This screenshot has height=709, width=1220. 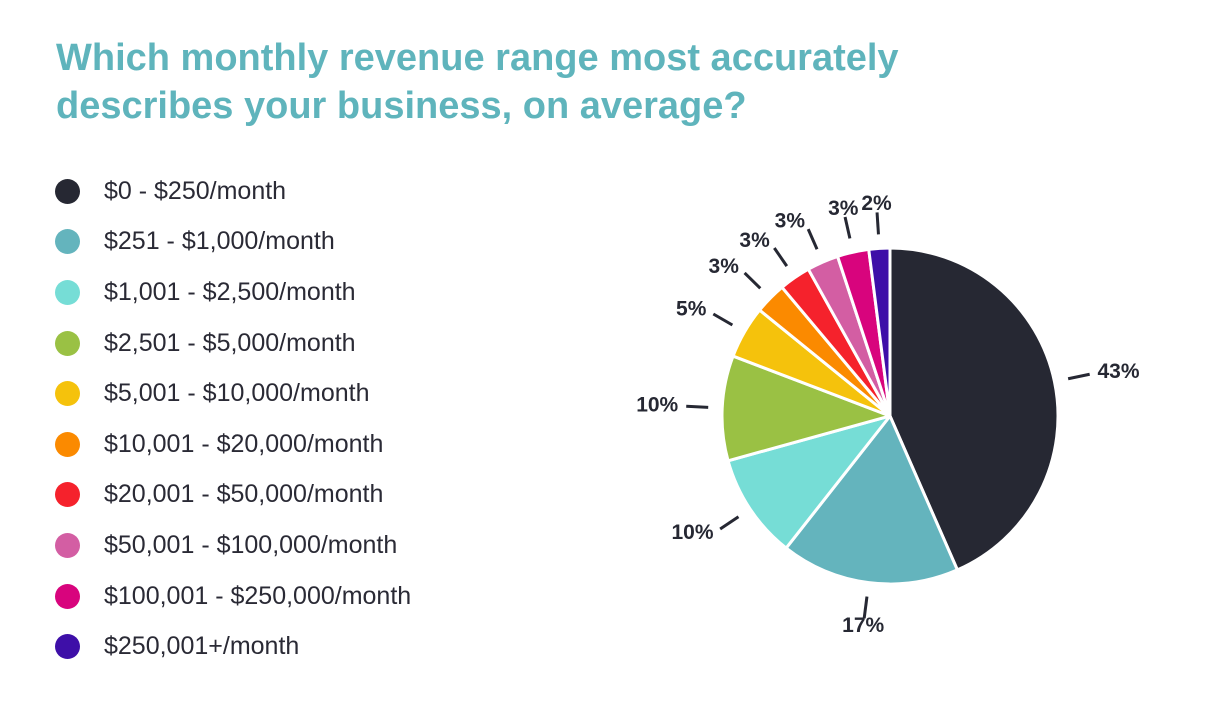 I want to click on legend-item: $250,001+/month, so click(x=233, y=646).